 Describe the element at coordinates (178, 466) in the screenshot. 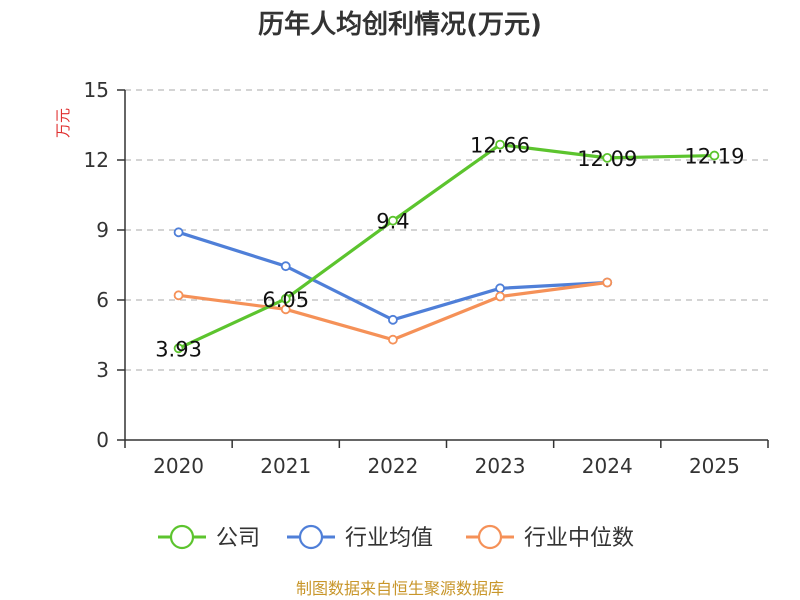

I see `x-tick-label: 2020` at that location.